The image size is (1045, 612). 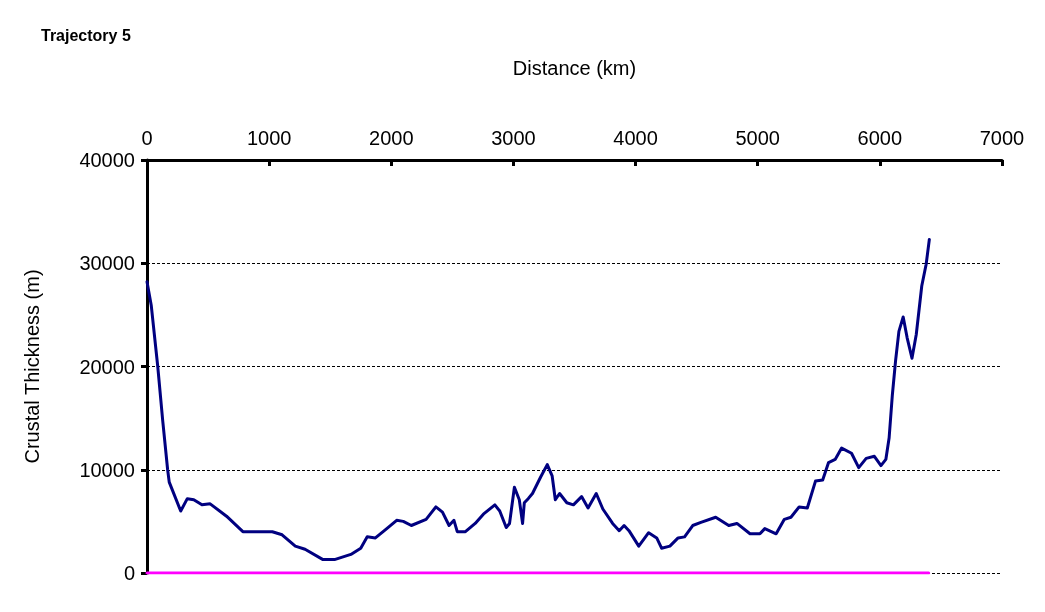 What do you see at coordinates (107, 160) in the screenshot?
I see `y-tick-label: 40000` at bounding box center [107, 160].